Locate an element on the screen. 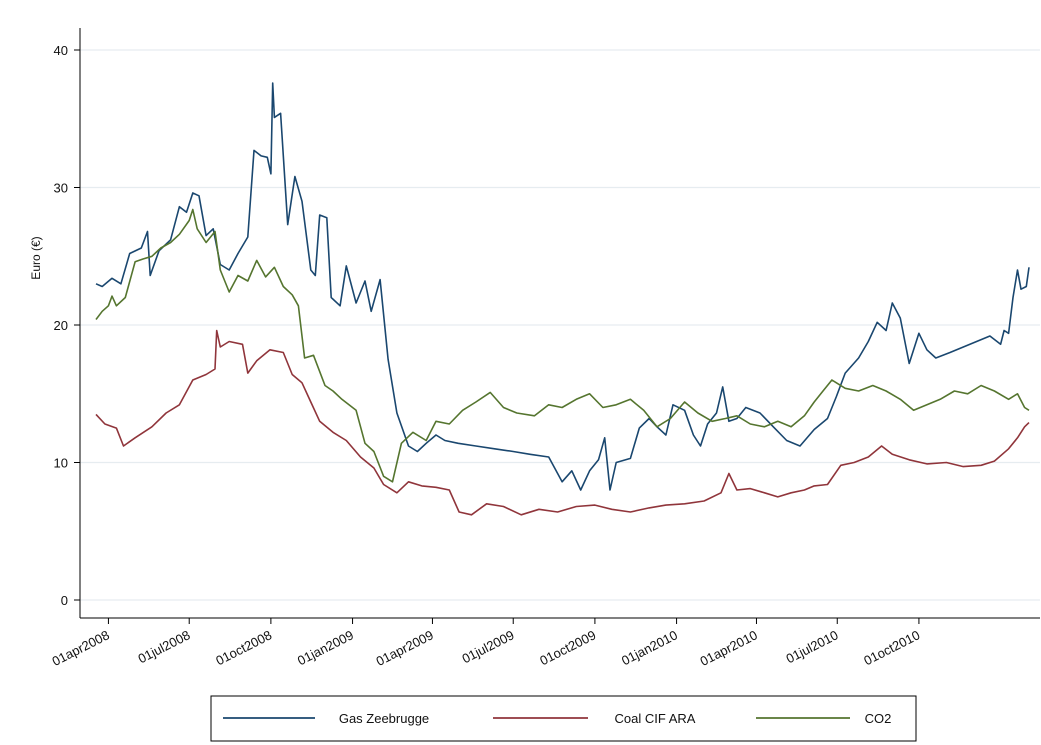 Image resolution: width=1041 pixels, height=745 pixels. x-tick-label-01apr2009: 01apr2009 is located at coordinates (405, 648).